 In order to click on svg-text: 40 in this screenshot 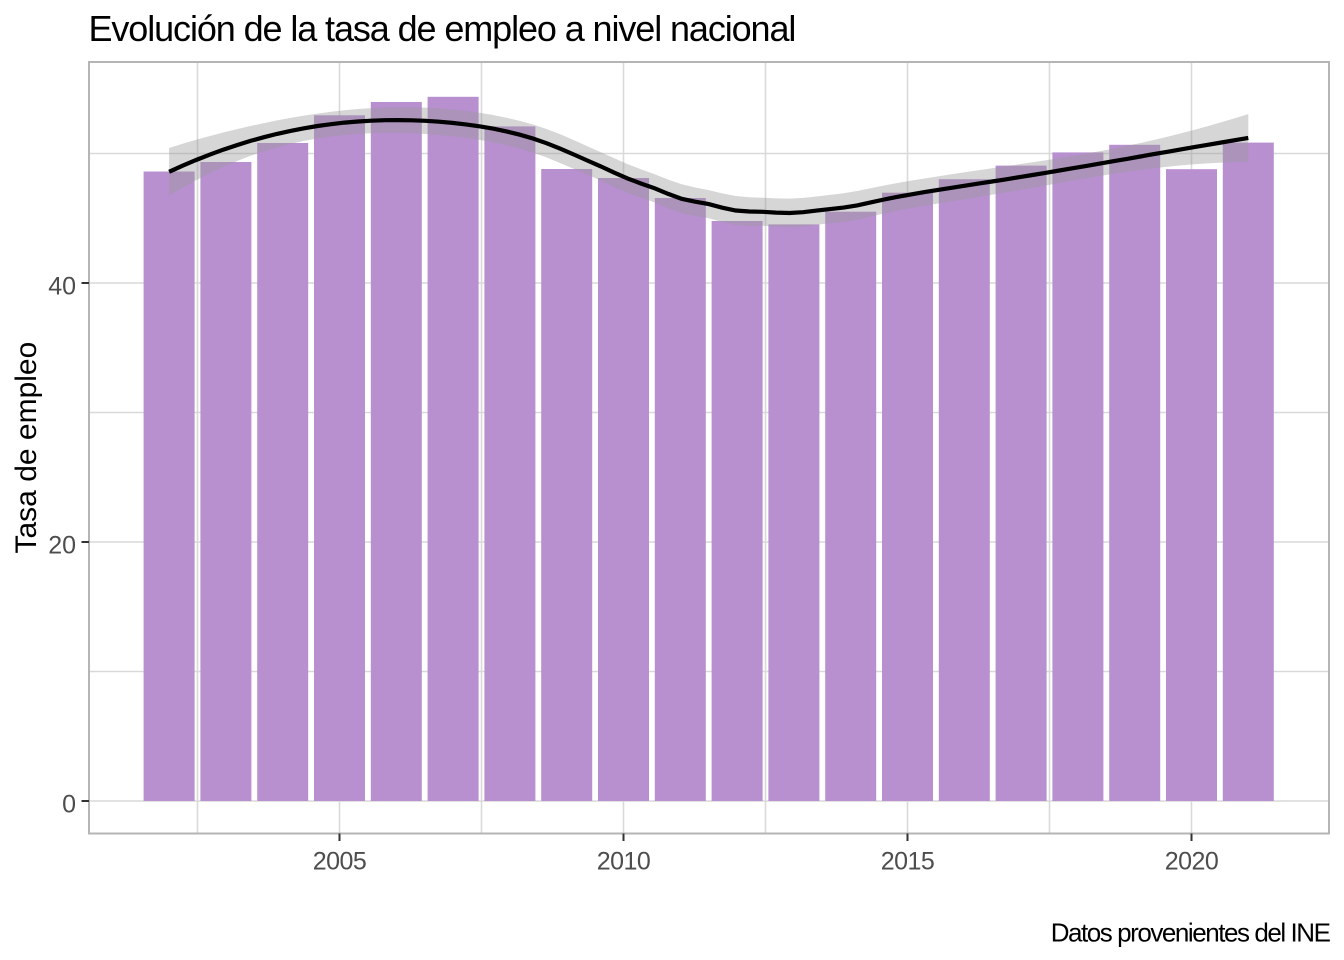, I will do `click(62, 286)`.